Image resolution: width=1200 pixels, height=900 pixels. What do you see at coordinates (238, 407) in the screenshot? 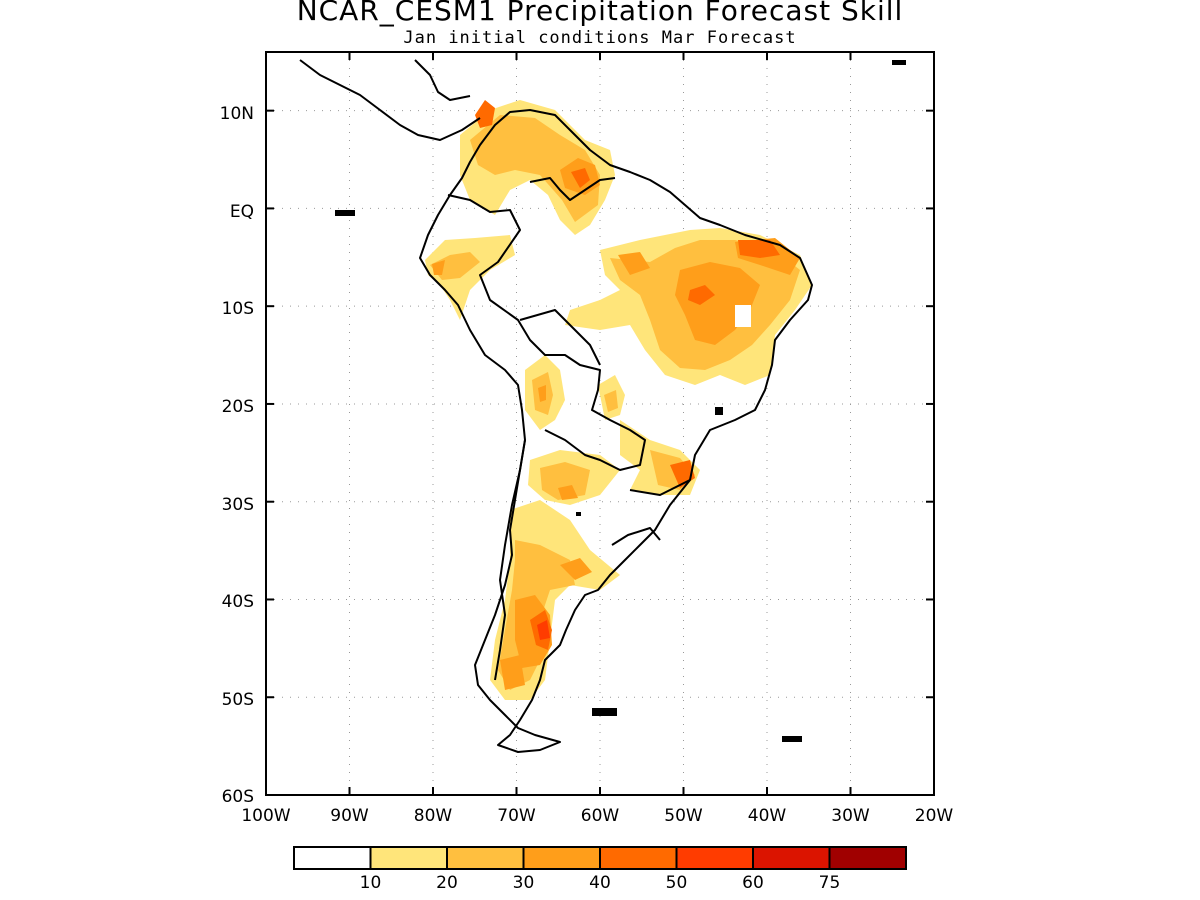
I see `lat-label: 20S` at bounding box center [238, 407].